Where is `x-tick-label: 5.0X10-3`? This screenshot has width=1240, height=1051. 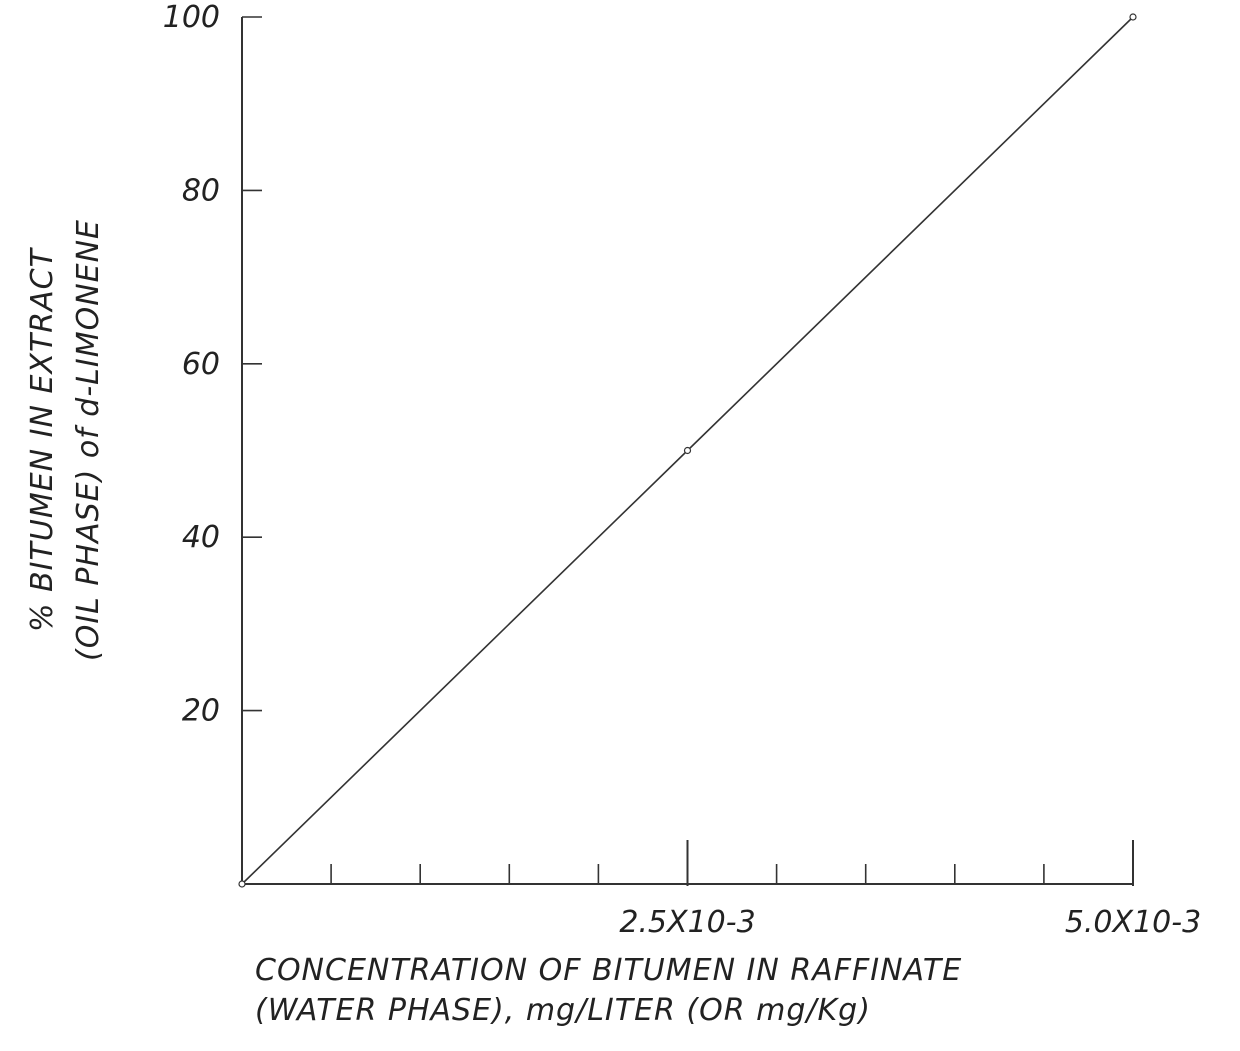
x-tick-label: 5.0X10-3 is located at coordinates (1133, 922).